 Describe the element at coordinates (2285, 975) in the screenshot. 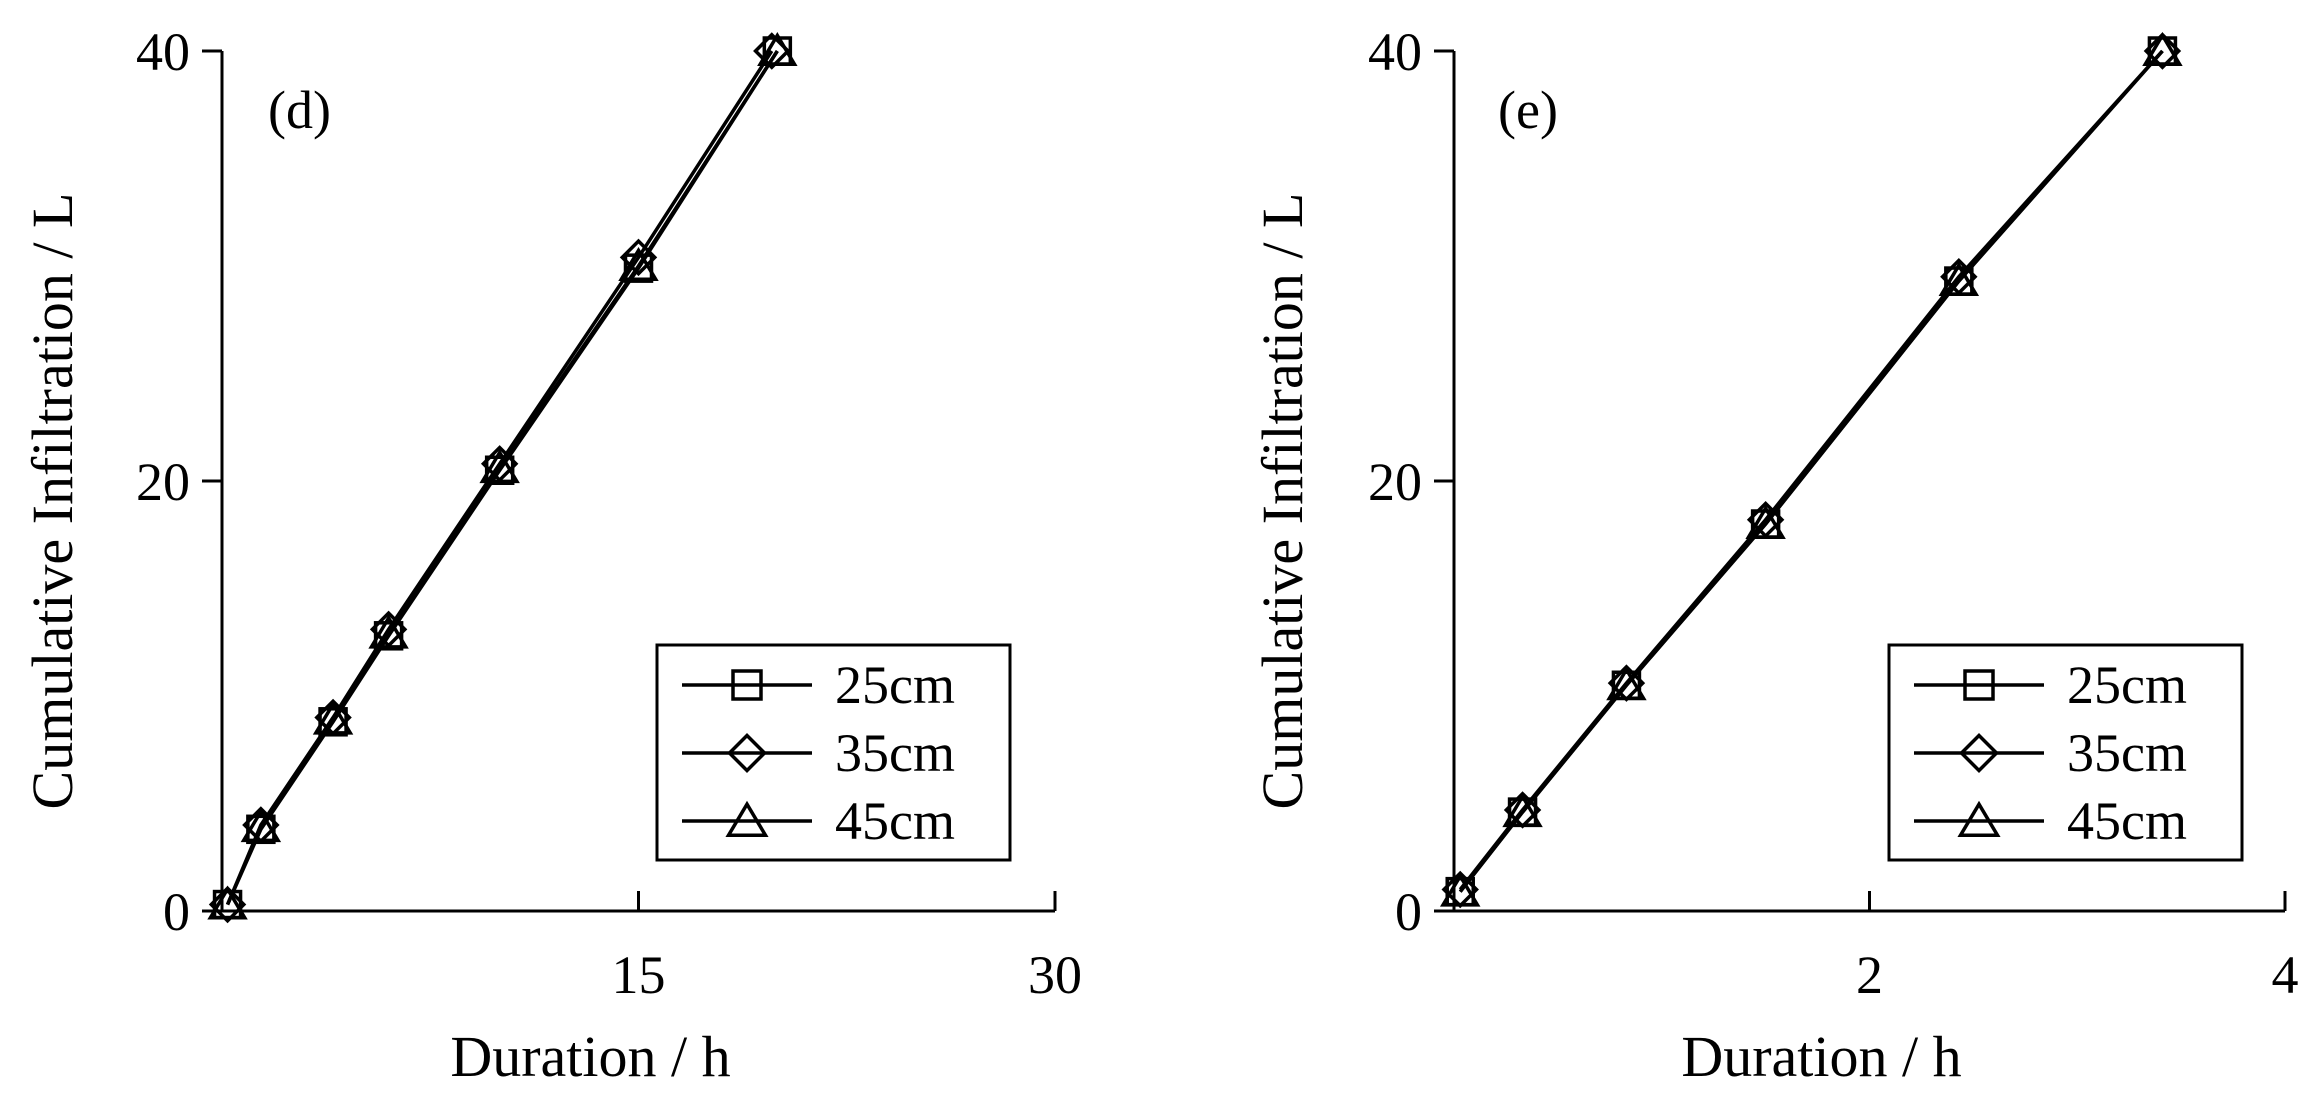

I see `x-tick-label: 4` at that location.